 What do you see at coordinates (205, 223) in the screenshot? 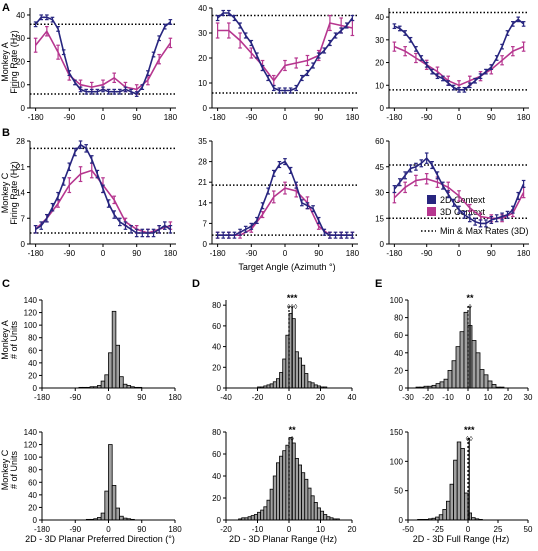
I see `tuning-y-tick-label: 7` at bounding box center [205, 223].